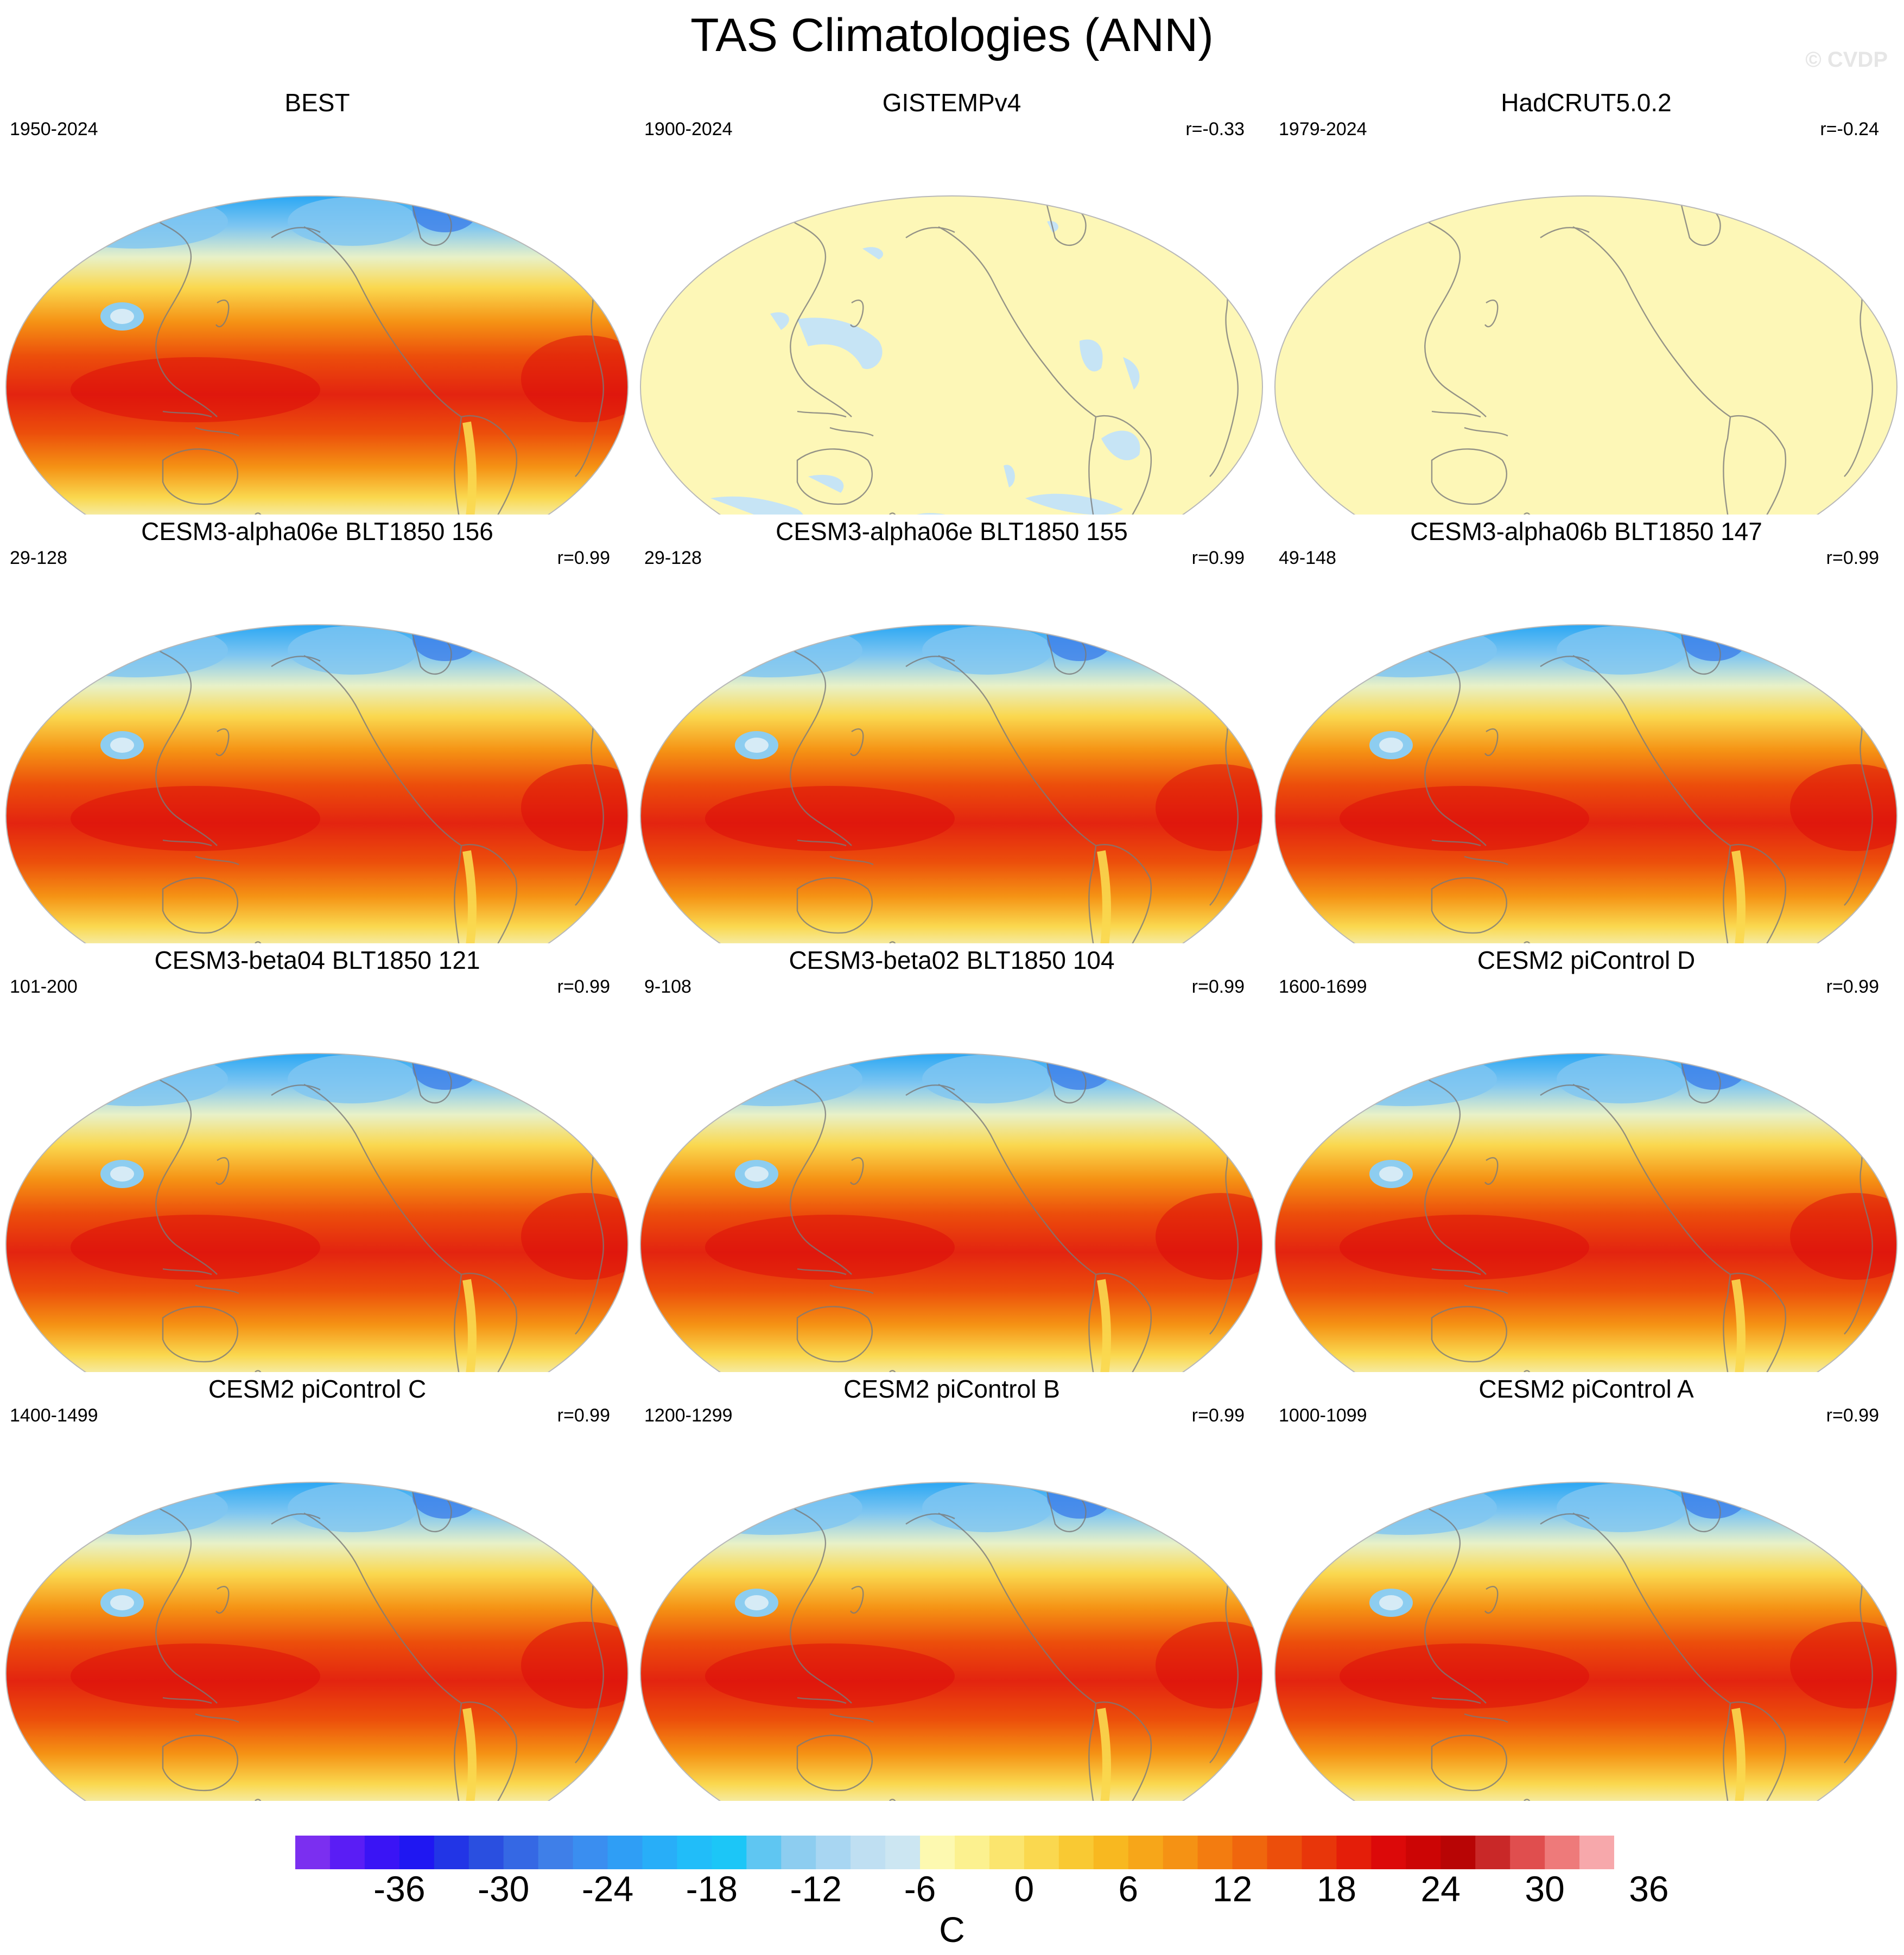  What do you see at coordinates (712, 1889) in the screenshot?
I see `colorbar-tick-label: -18` at bounding box center [712, 1889].